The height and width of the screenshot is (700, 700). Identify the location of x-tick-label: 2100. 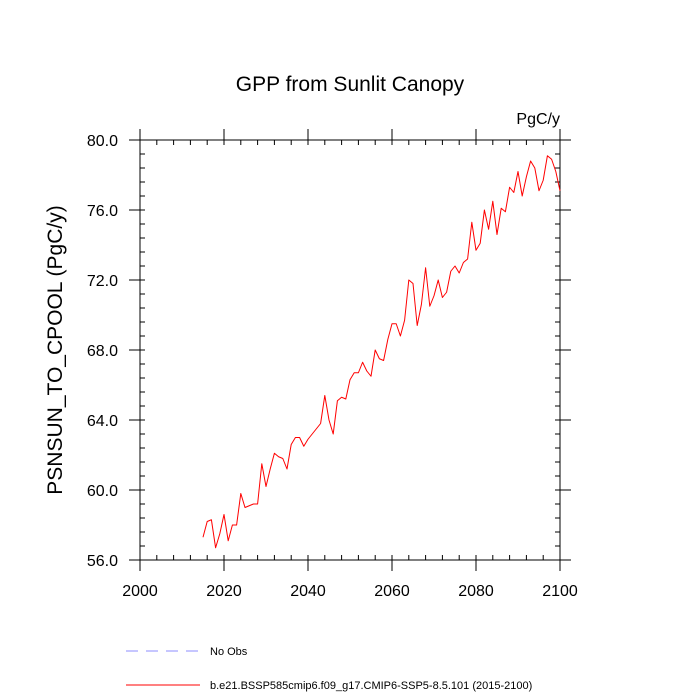
(560, 591).